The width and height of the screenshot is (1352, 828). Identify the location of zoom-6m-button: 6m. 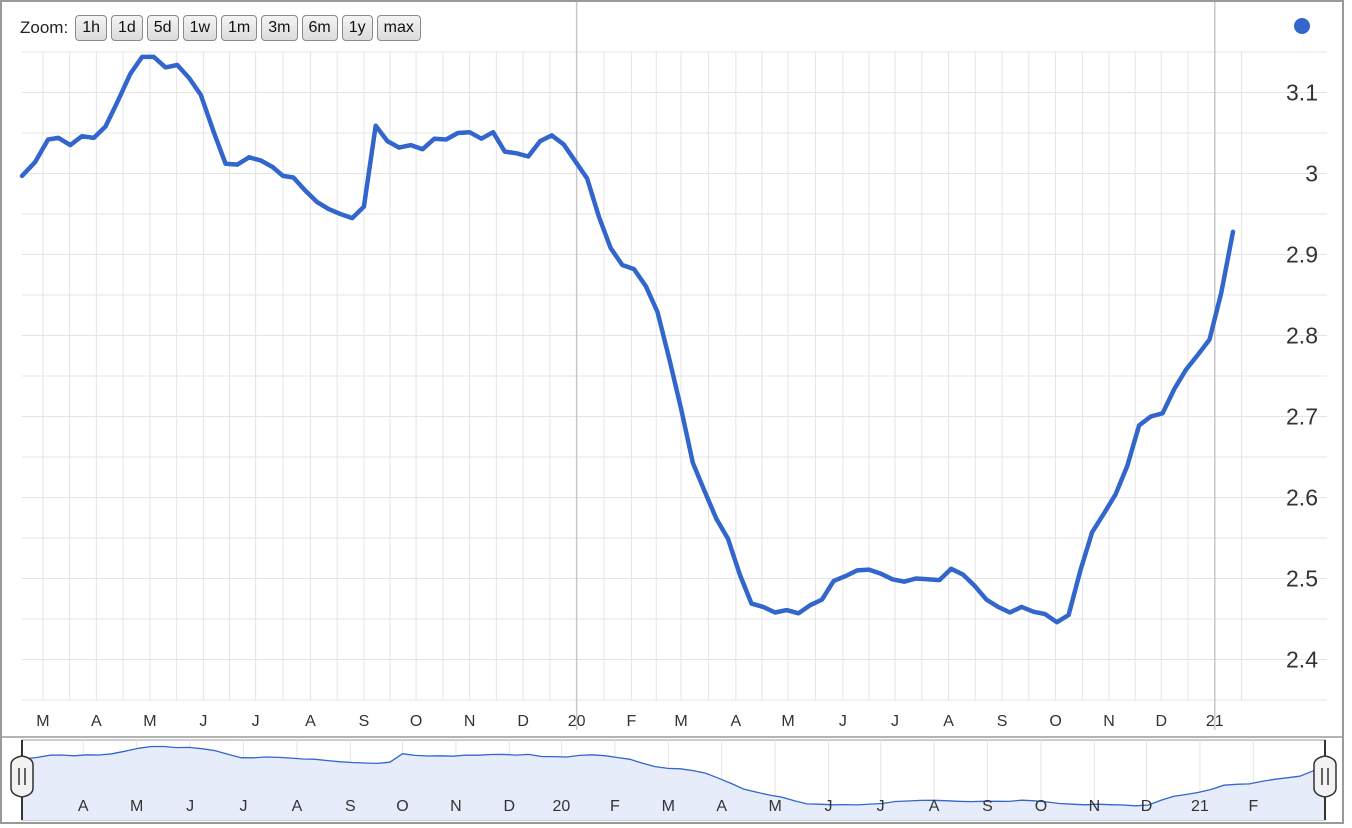
(319, 28).